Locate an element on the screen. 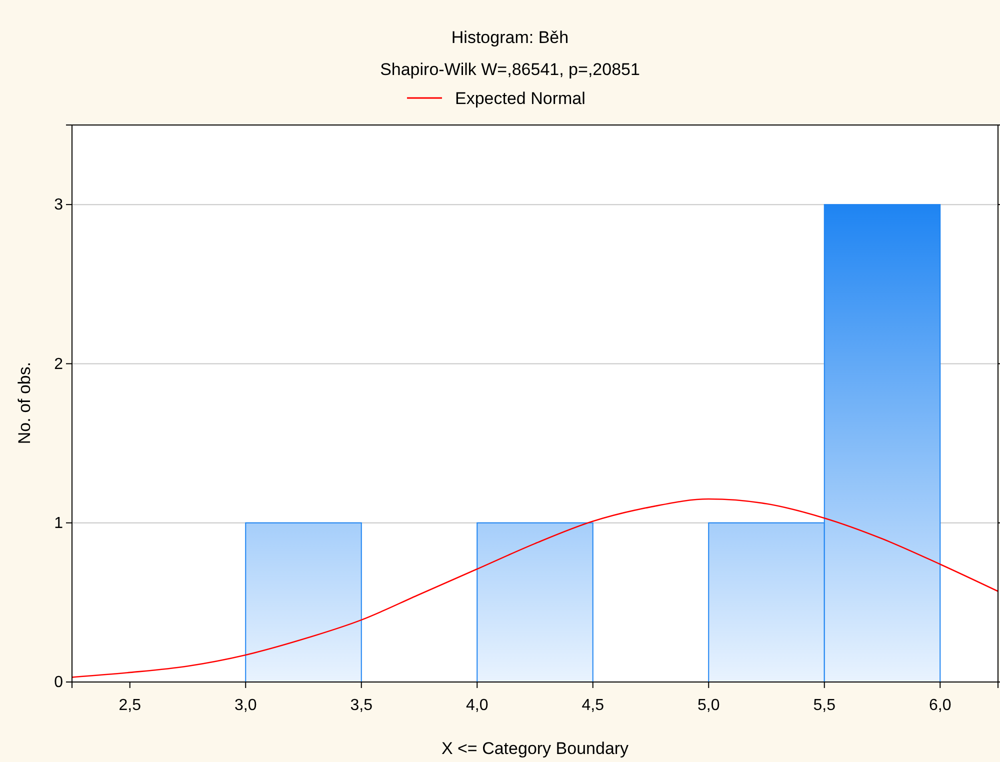 This screenshot has height=762, width=1000. x-axis-title: X <= Category Boundary is located at coordinates (535, 748).